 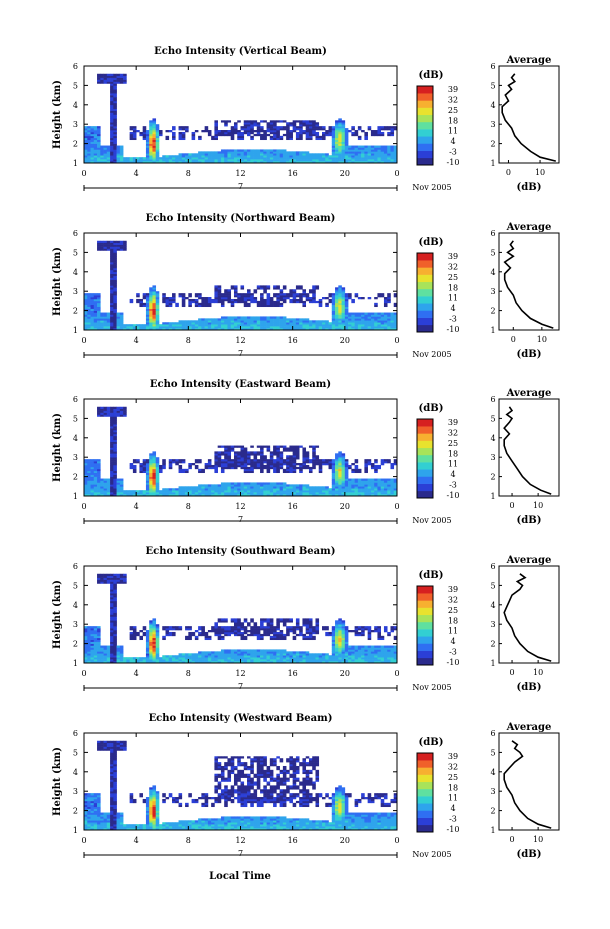 I want to click on average-profile-line, so click(x=528, y=117).